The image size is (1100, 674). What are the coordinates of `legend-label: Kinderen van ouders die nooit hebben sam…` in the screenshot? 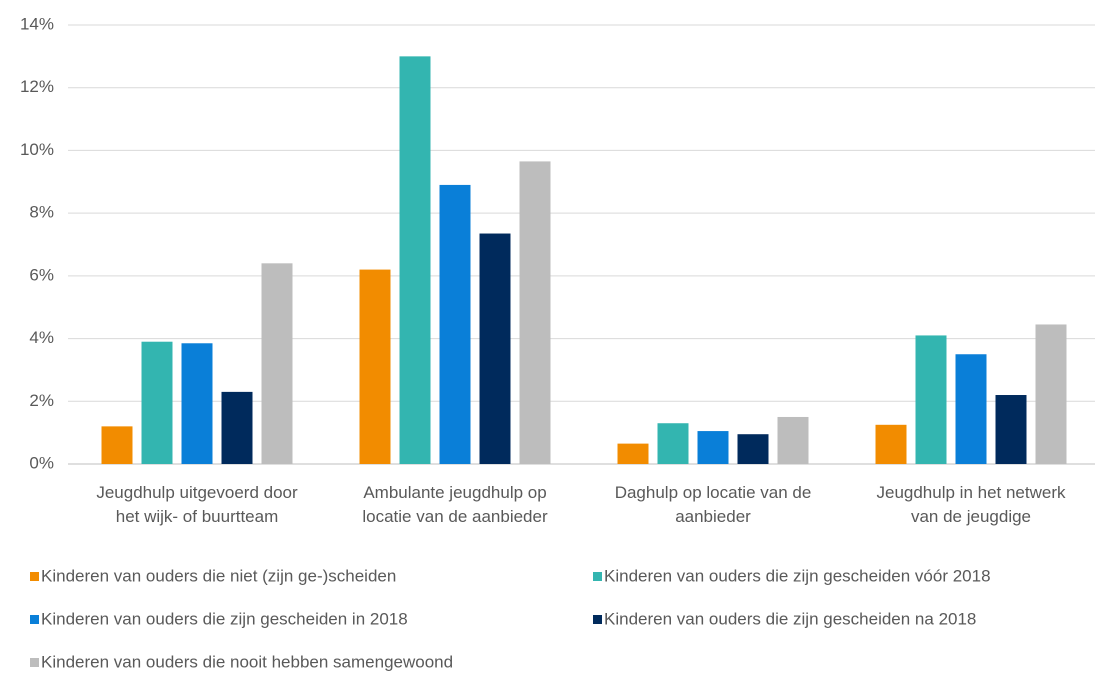 It's located at (247, 661).